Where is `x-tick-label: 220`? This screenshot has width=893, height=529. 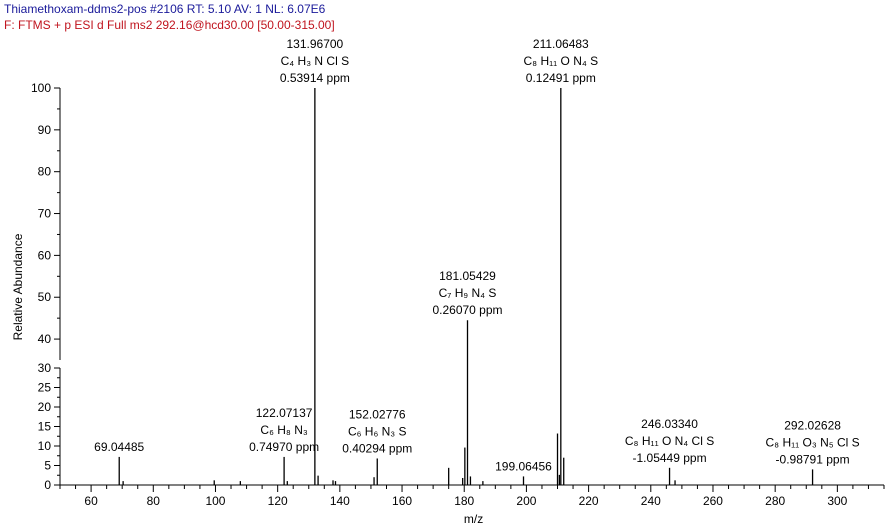 x-tick-label: 220 is located at coordinates (589, 501).